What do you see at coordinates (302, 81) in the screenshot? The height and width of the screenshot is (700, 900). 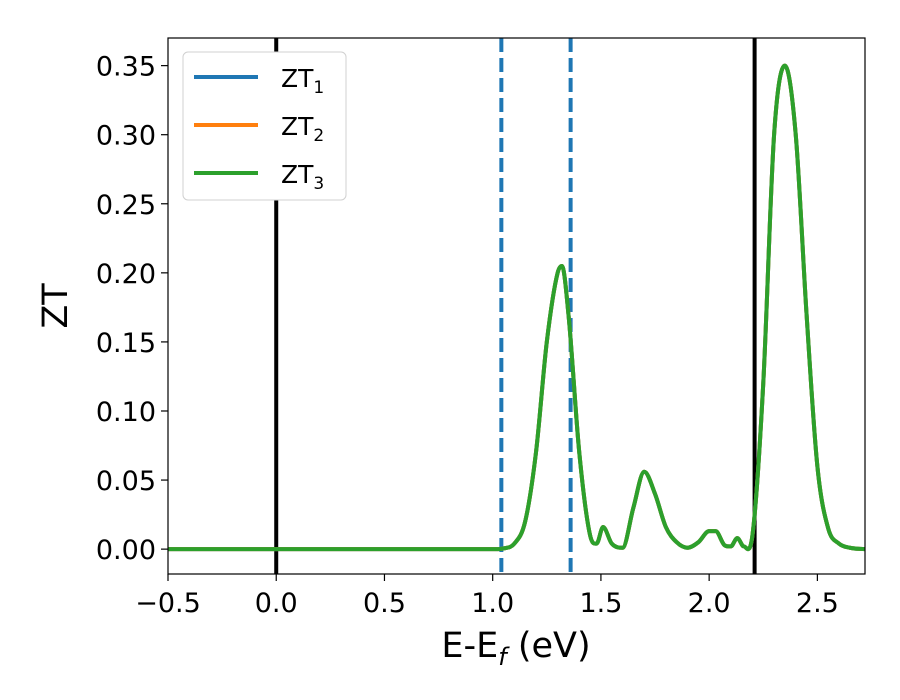 I see `legend-label-1: ZT1` at bounding box center [302, 81].